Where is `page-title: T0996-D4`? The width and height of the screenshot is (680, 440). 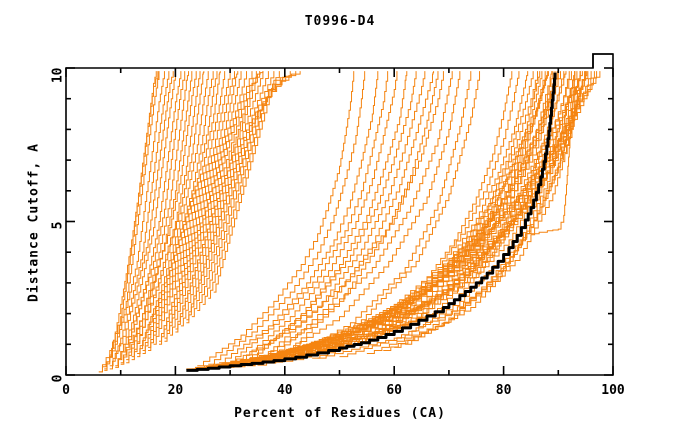
page-title: T0996-D4 is located at coordinates (340, 21).